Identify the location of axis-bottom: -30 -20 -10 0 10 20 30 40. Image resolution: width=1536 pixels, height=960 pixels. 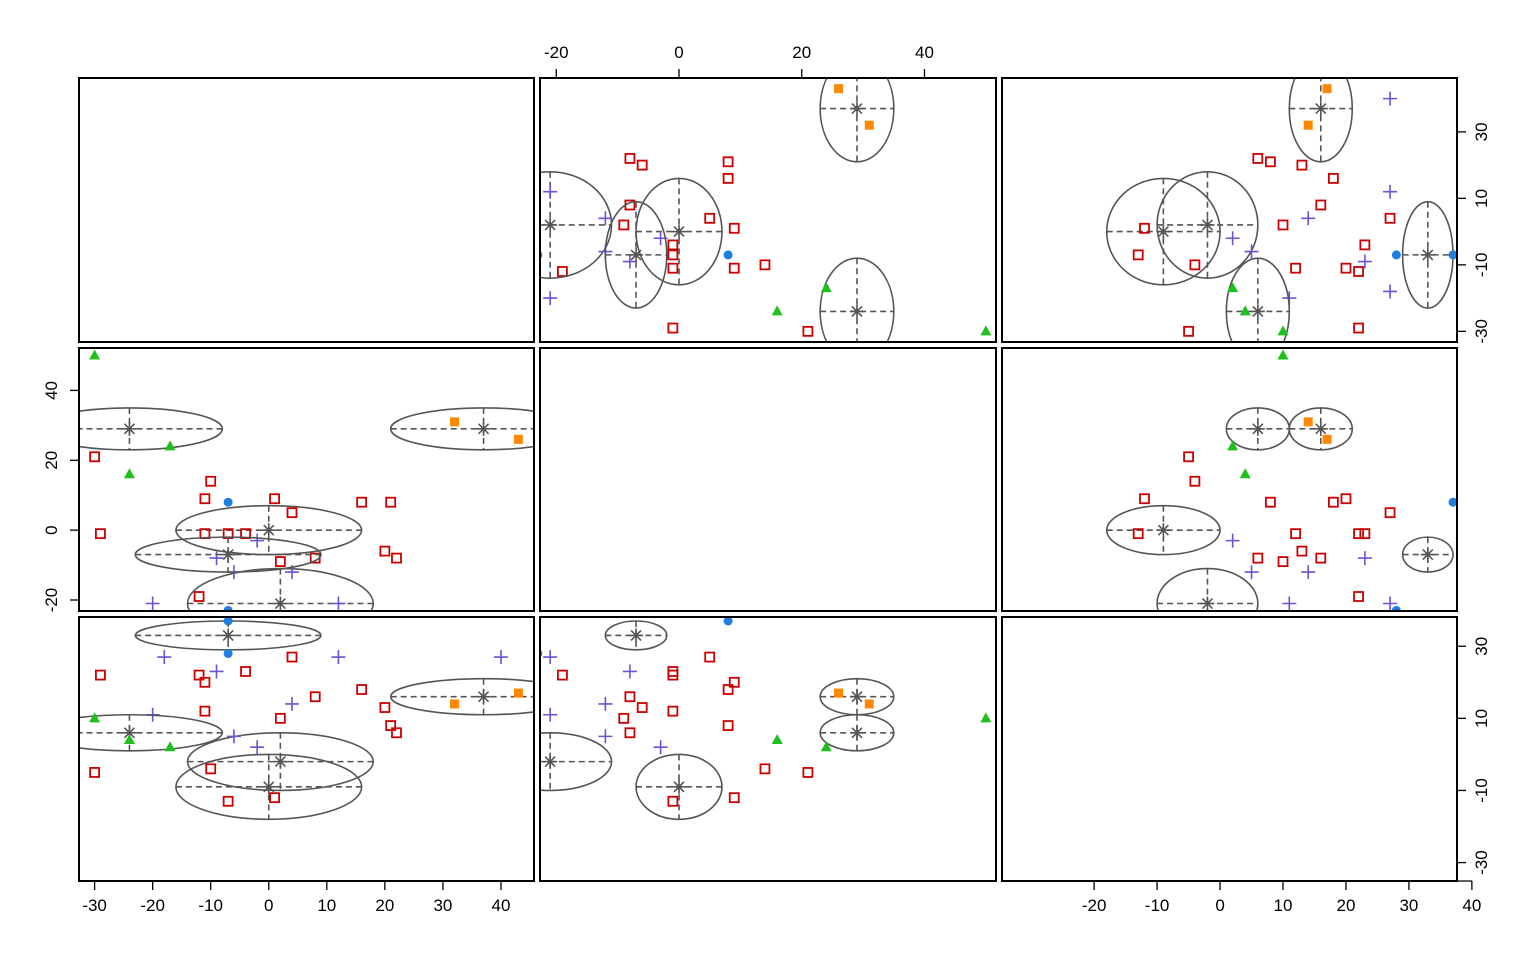
(296, 897).